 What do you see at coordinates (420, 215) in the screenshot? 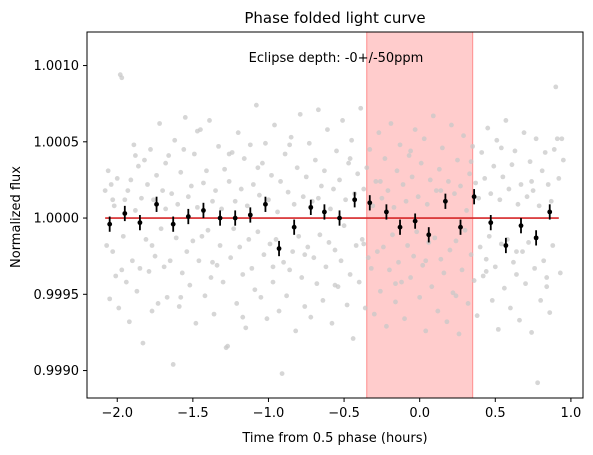
I see `eclipse-window-layer` at bounding box center [420, 215].